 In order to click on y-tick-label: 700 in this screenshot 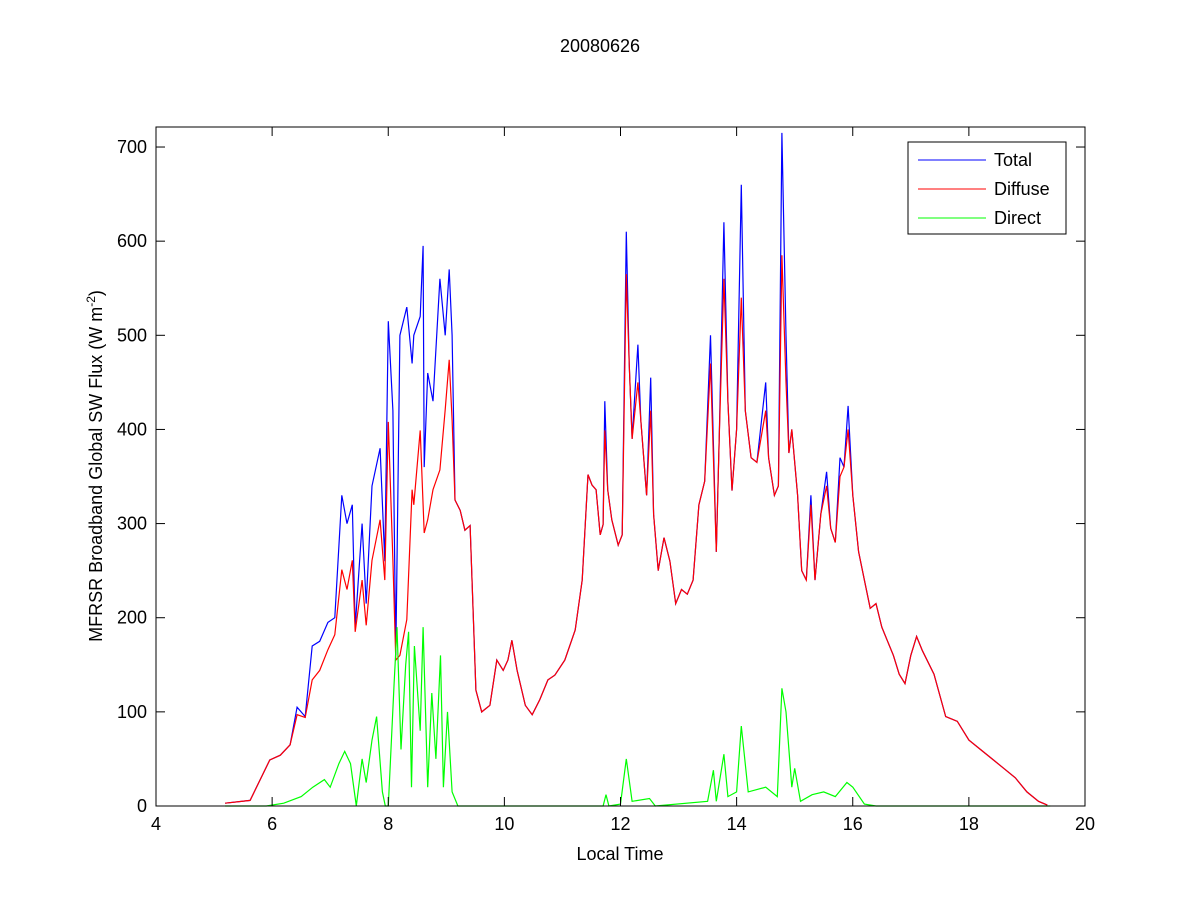, I will do `click(132, 147)`.